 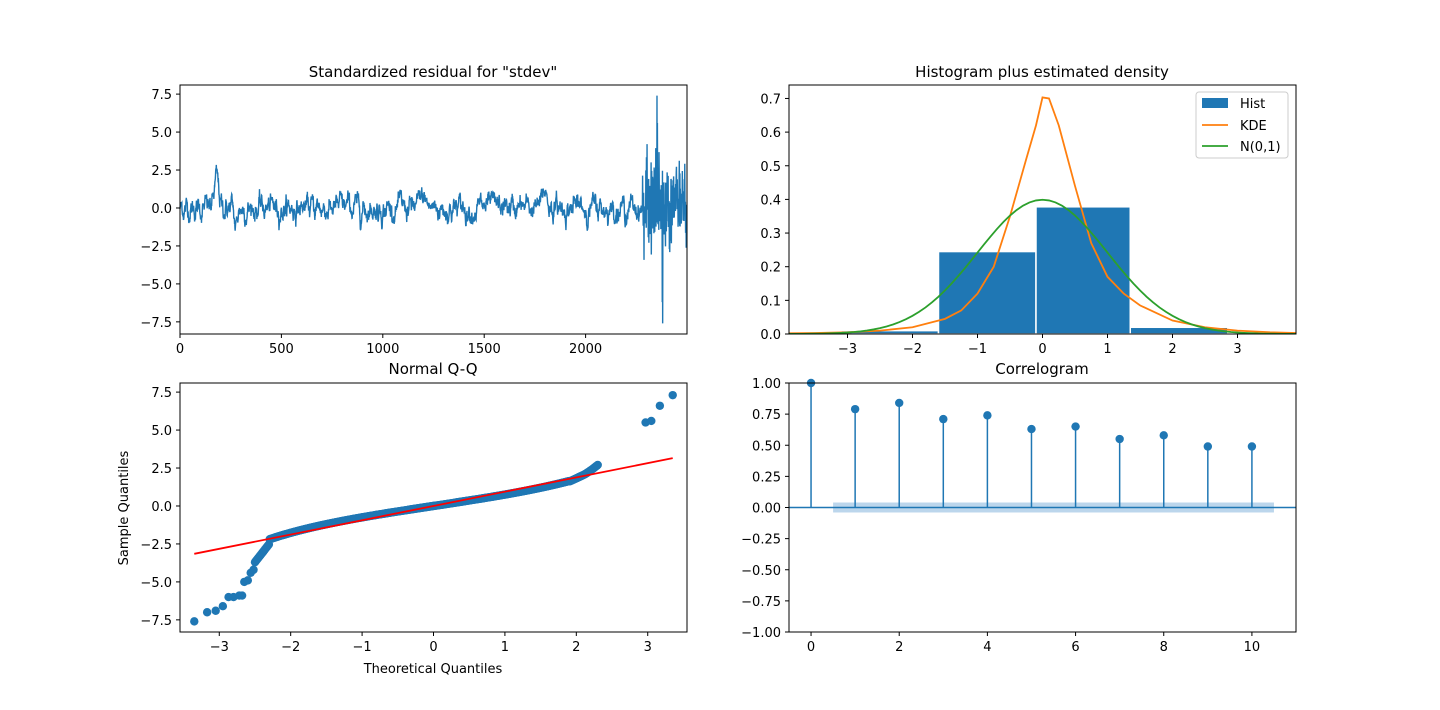 What do you see at coordinates (290, 647) in the screenshot?
I see `qq-xtick-label: −2` at bounding box center [290, 647].